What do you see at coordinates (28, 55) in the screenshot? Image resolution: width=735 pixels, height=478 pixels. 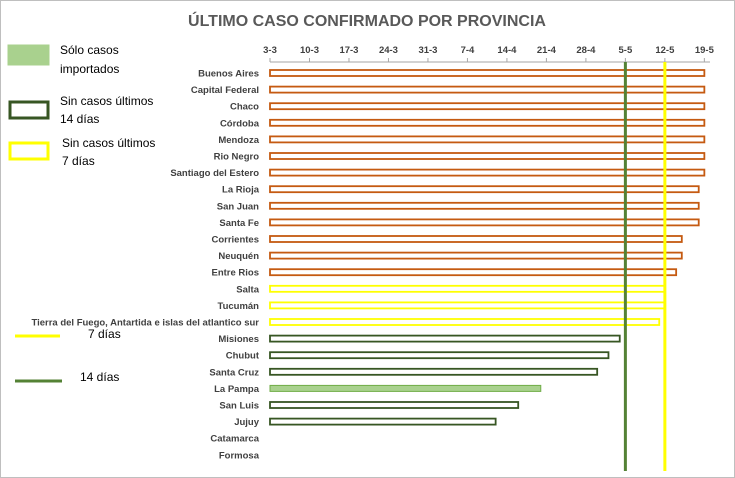 I see `legend-swatch-imported` at bounding box center [28, 55].